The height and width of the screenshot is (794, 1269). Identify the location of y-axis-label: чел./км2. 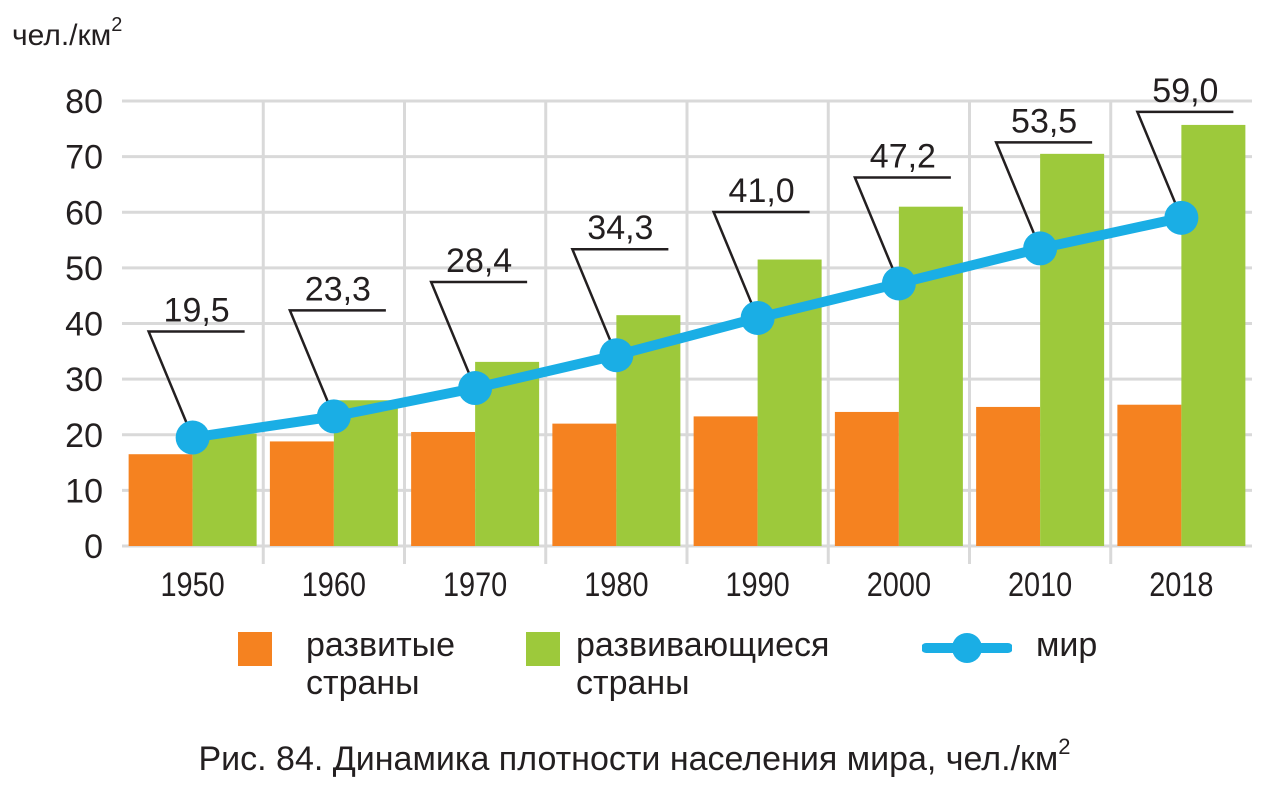
(67, 33).